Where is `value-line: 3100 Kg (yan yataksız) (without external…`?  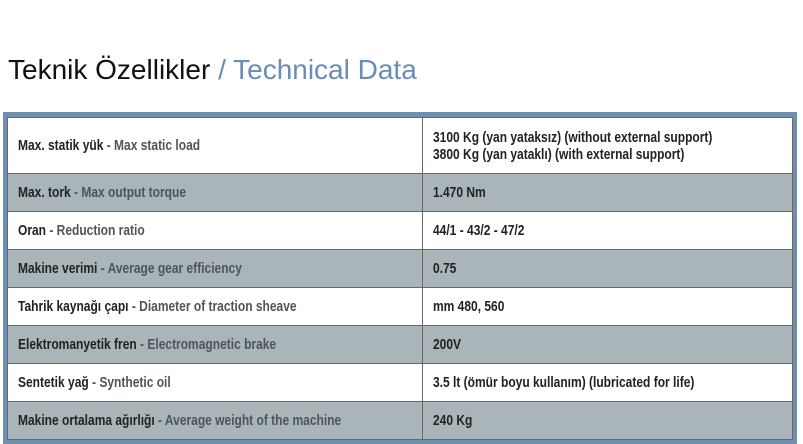
value-line: 3100 Kg (yan yataksız) (without external… is located at coordinates (573, 137).